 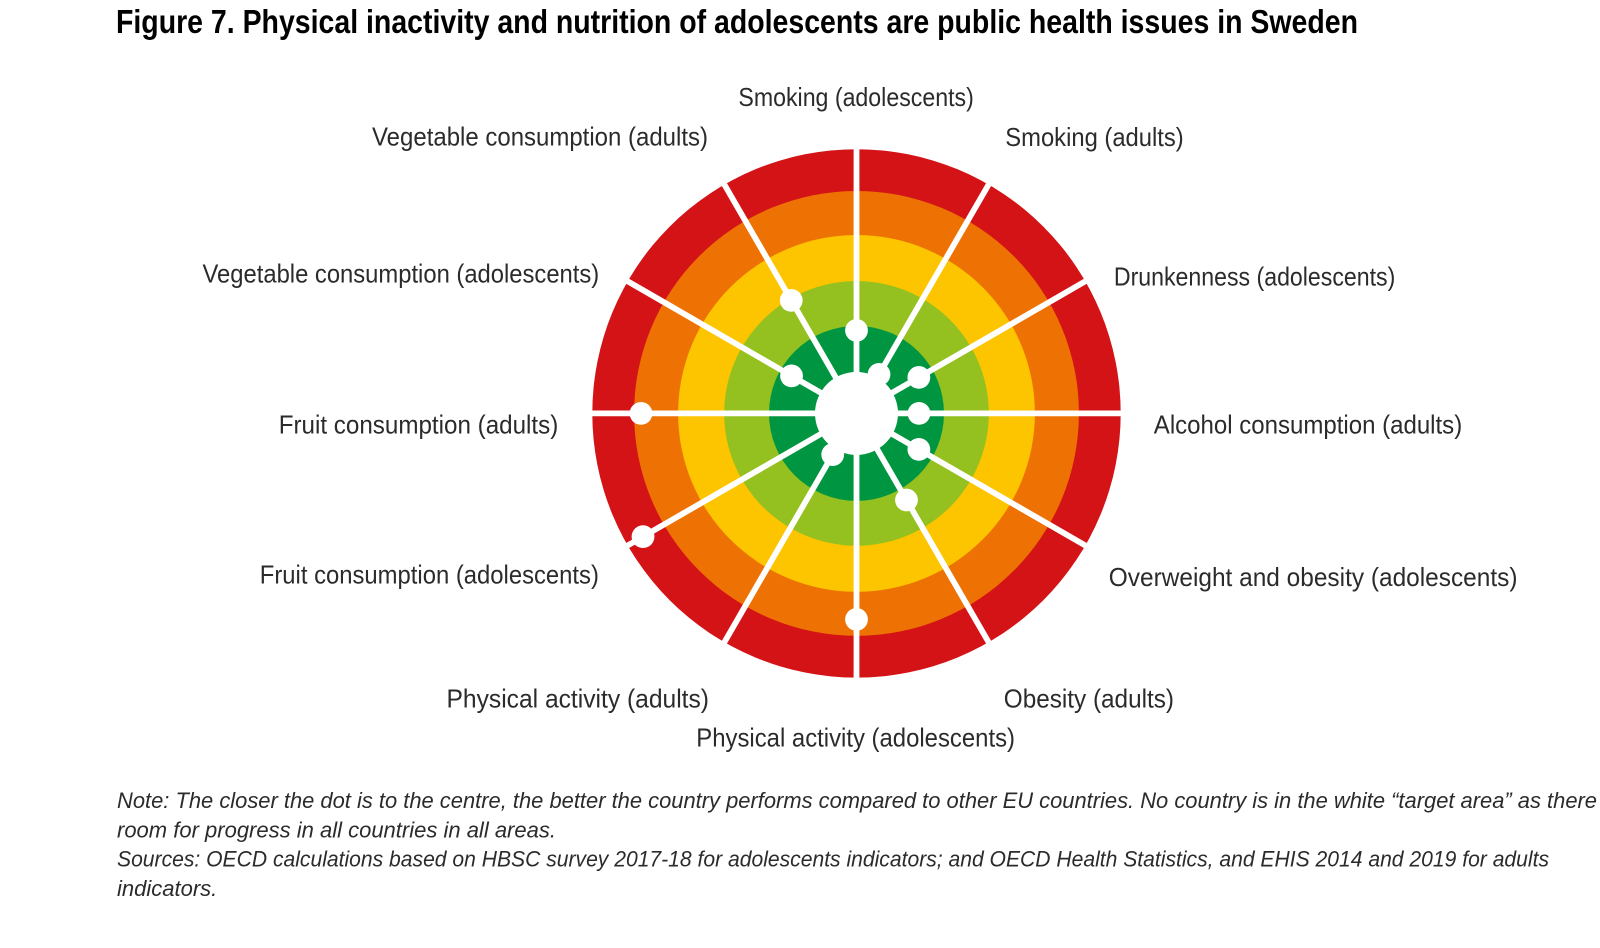 I want to click on svg-text:Fruit consumption (adolescents: Fruit consumption (adolescents), so click(x=429, y=575).